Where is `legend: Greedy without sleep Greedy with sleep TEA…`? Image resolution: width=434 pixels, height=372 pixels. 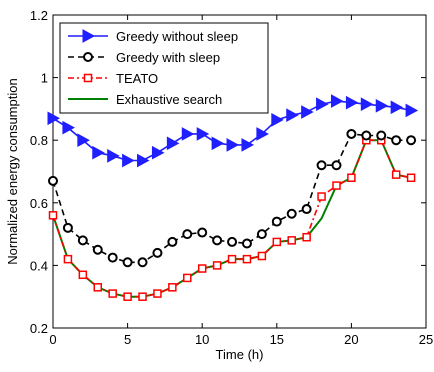
legend: Greedy without sleep Greedy with sleep TEA… is located at coordinates (164, 68).